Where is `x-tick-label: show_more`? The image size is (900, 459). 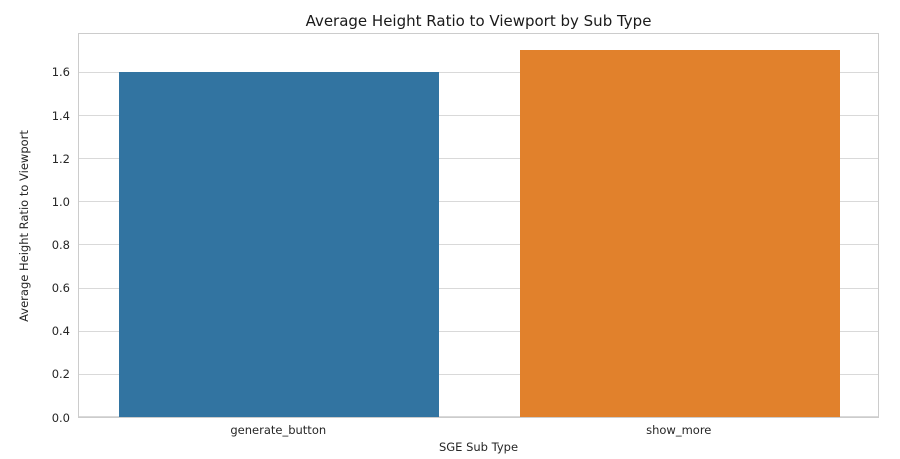
x-tick-label: show_more is located at coordinates (679, 430).